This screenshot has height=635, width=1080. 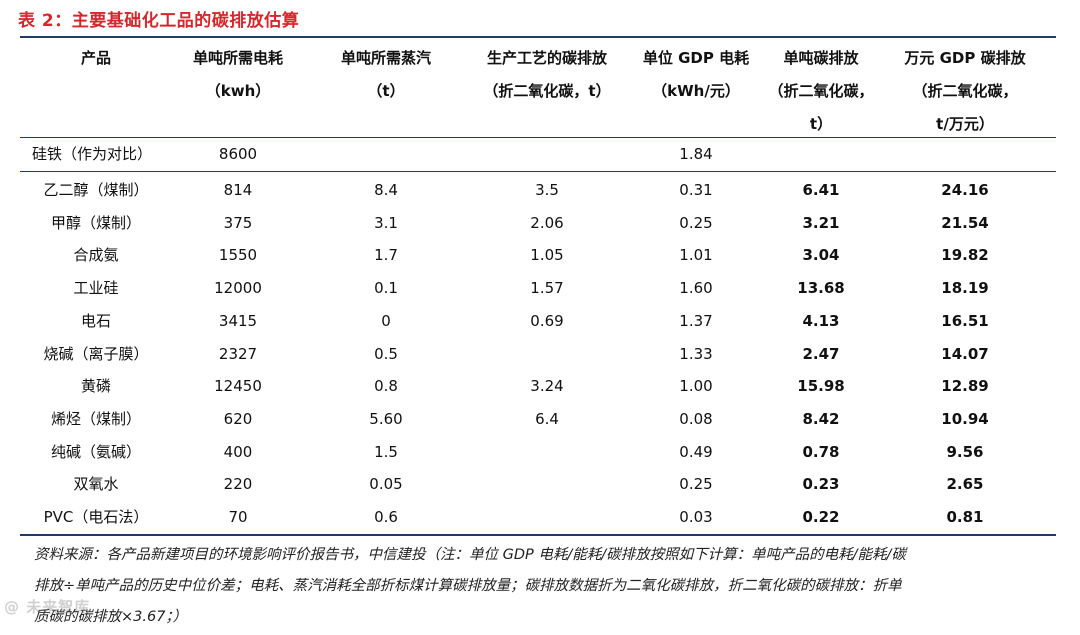 What do you see at coordinates (547, 91) in the screenshot?
I see `column-header-line: （折二氧化碳，t）` at bounding box center [547, 91].